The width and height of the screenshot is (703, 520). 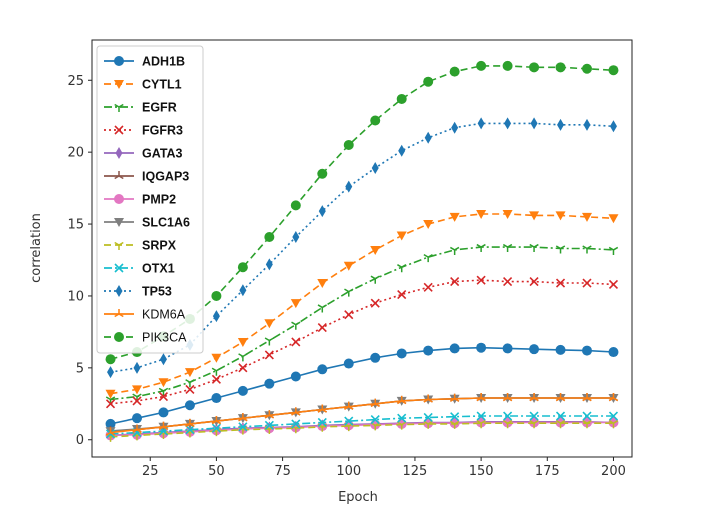 I want to click on x-tick-label: 75, so click(x=282, y=471).